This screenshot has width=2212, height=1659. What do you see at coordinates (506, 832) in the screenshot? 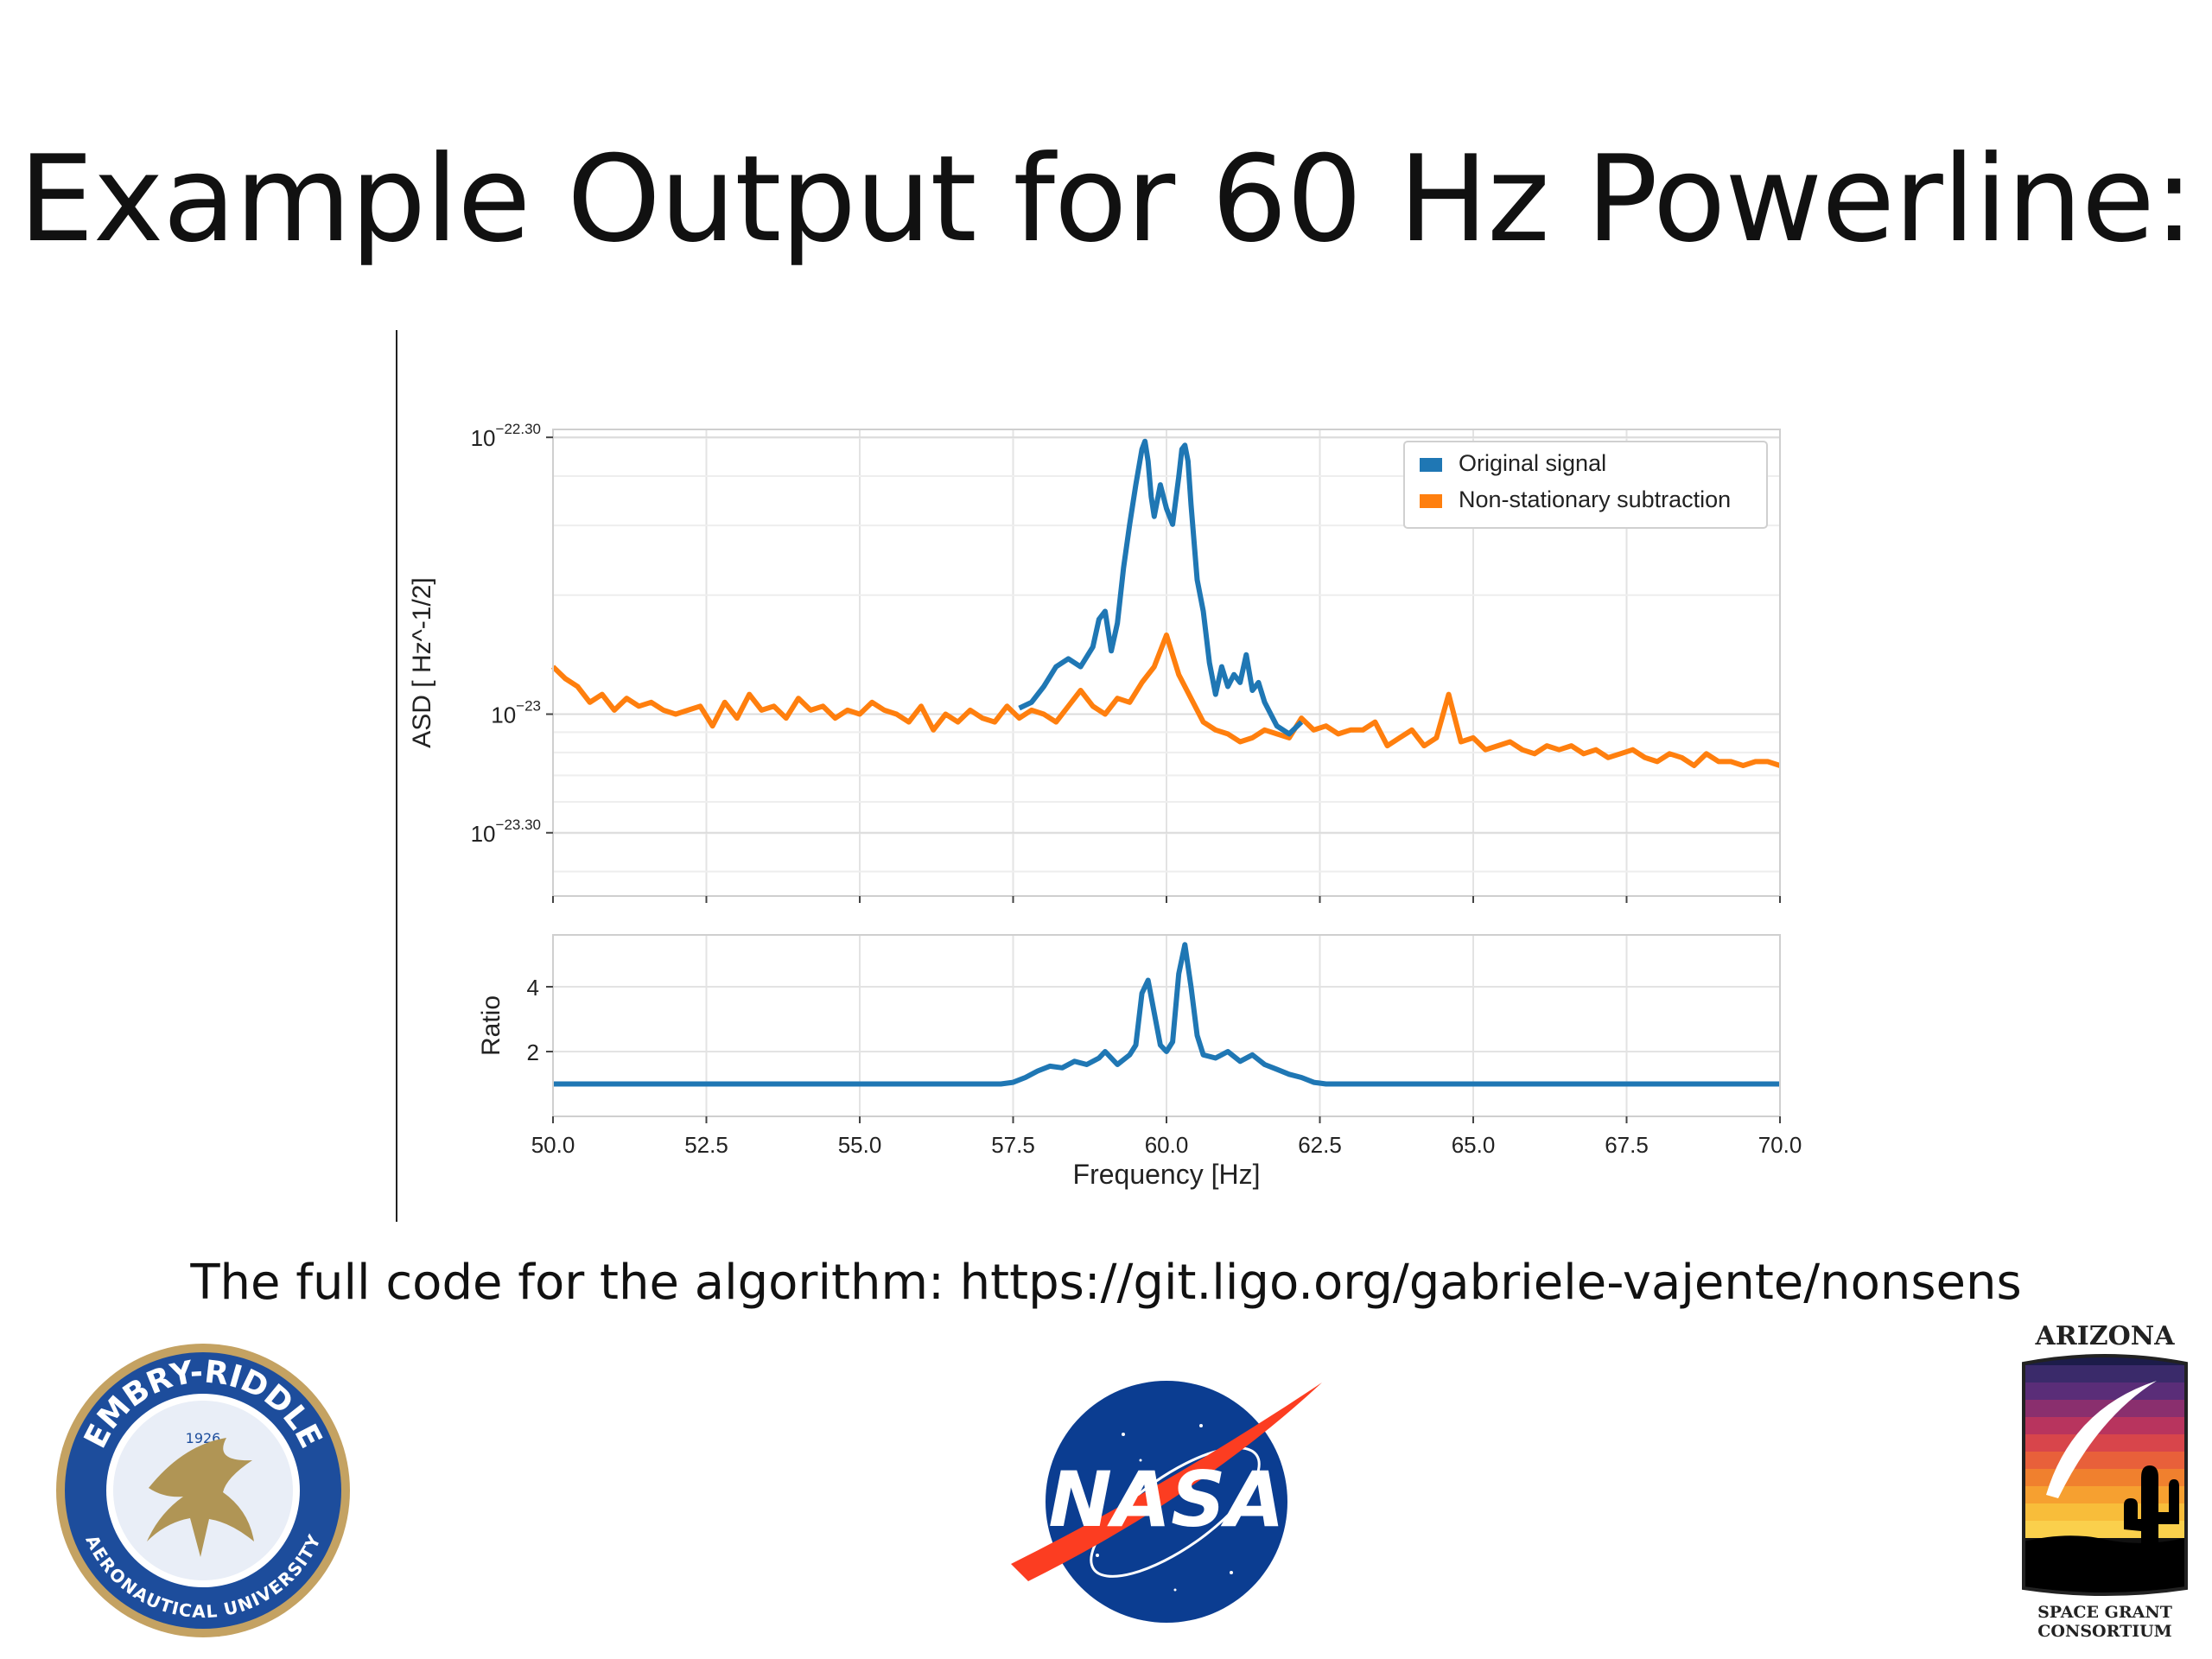
I see `asd-y-tick-label-2: 10−23.30` at bounding box center [506, 832].